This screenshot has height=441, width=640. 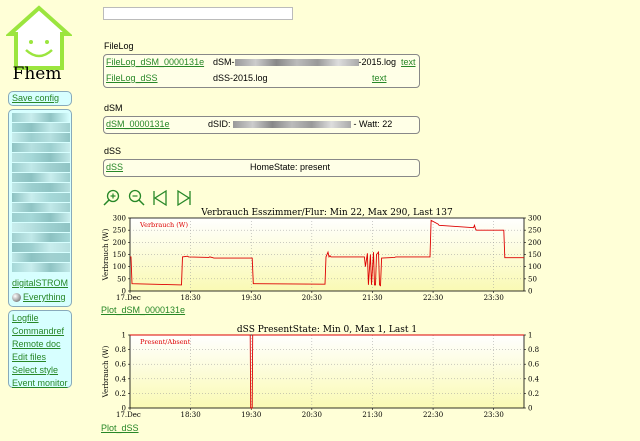 I want to click on filelog-dsm-text-link: text, so click(x=408, y=62).